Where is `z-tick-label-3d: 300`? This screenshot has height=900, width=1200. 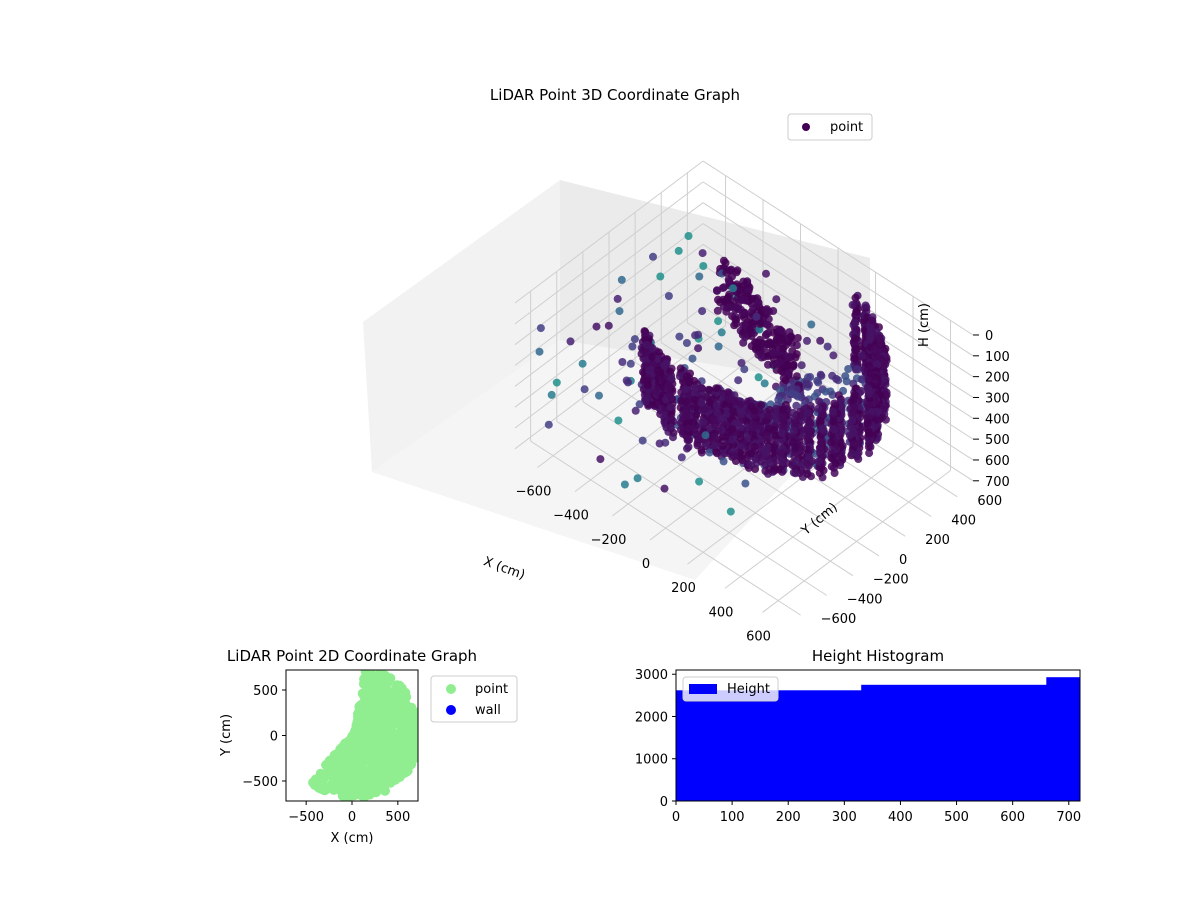 z-tick-label-3d: 300 is located at coordinates (997, 399).